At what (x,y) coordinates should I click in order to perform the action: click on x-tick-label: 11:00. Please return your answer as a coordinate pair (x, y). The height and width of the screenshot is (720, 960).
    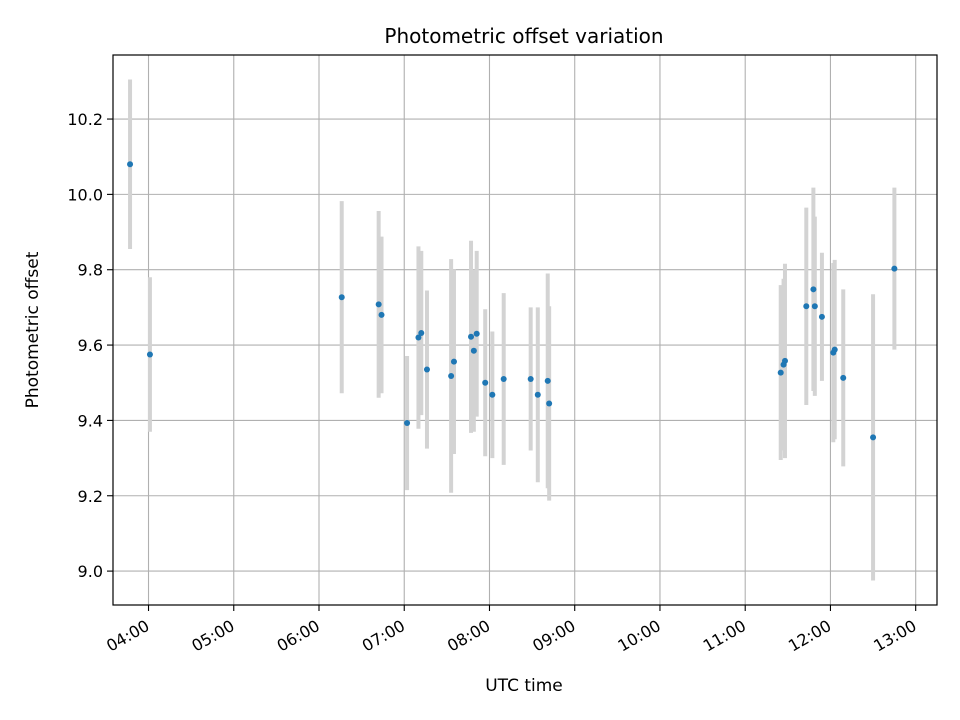
    Looking at the image, I should click on (724, 636).